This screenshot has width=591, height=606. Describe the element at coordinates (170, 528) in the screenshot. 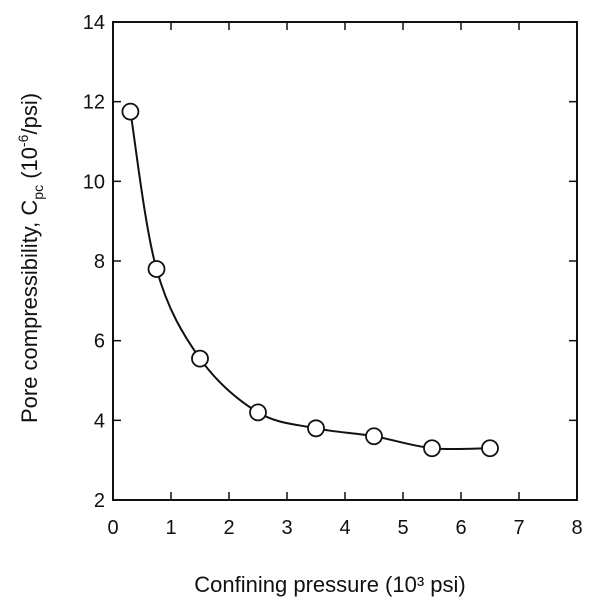

I see `x-tick-label: 1` at that location.